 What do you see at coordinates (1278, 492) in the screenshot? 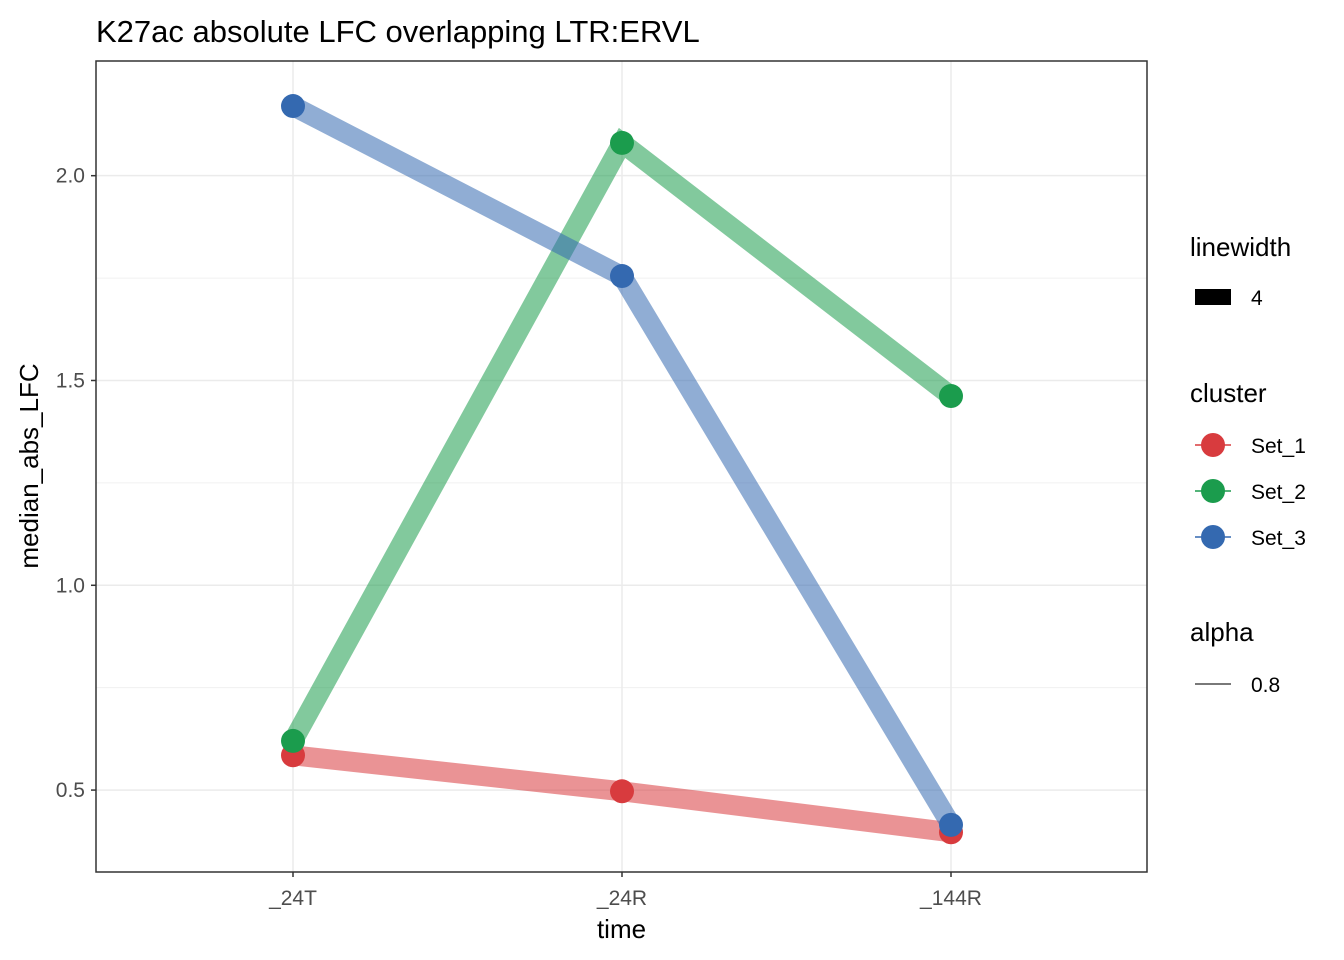
I see `legend-label-Set_2: Set_2` at bounding box center [1278, 492].